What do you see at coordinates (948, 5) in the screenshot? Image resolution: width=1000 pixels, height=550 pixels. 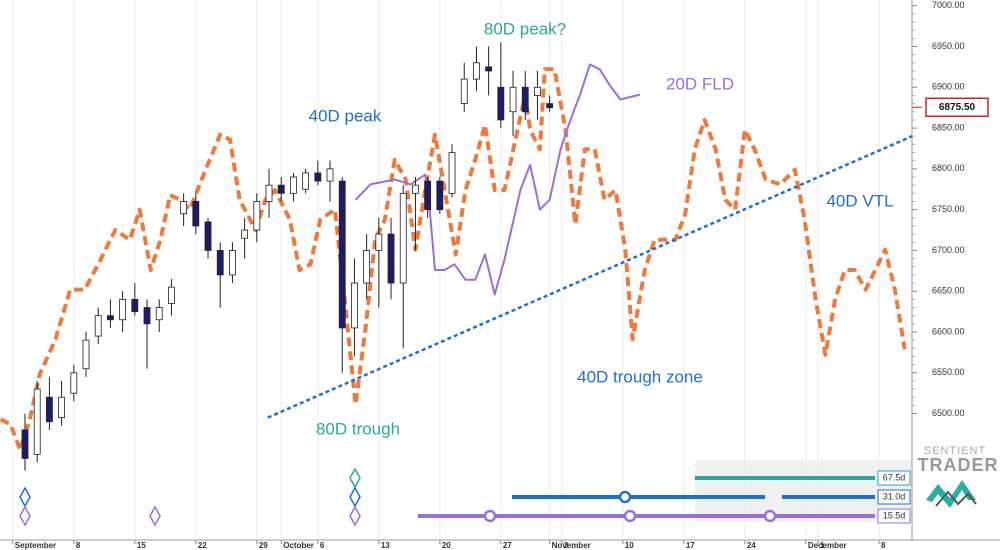 I see `y-tick-label: 7000.00` at bounding box center [948, 5].